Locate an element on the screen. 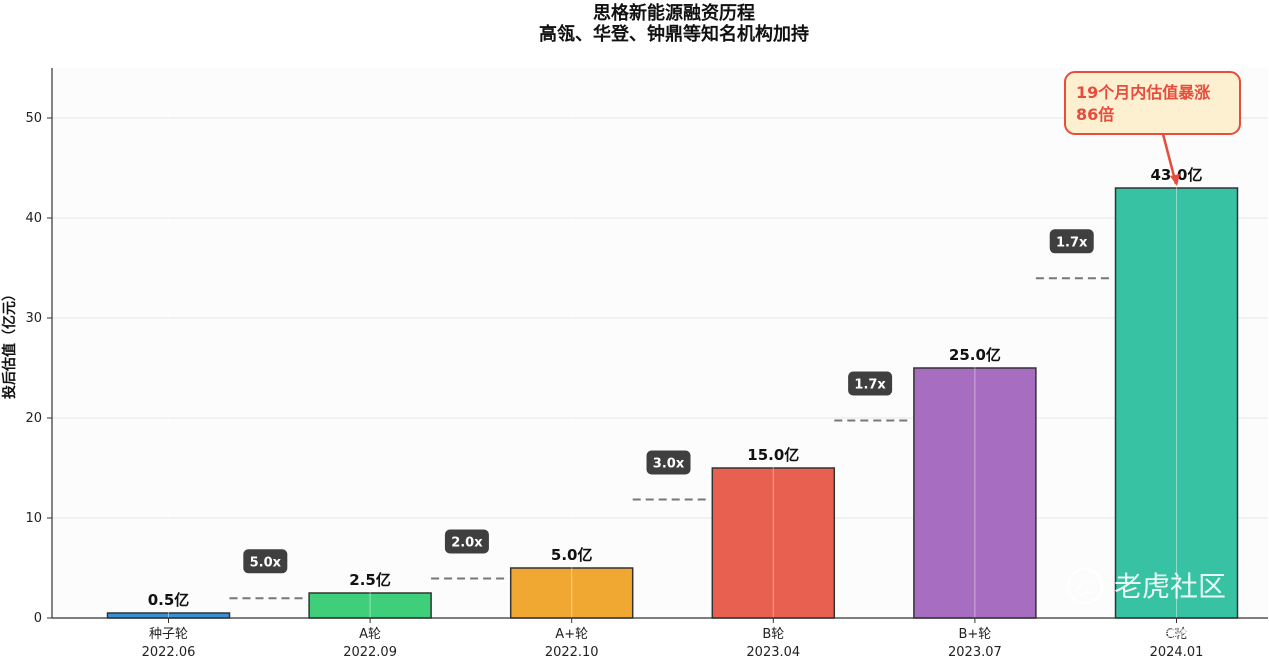 The width and height of the screenshot is (1269, 658). growth-annotation: 19个月内估值暴涨 86倍 is located at coordinates (1152, 128).